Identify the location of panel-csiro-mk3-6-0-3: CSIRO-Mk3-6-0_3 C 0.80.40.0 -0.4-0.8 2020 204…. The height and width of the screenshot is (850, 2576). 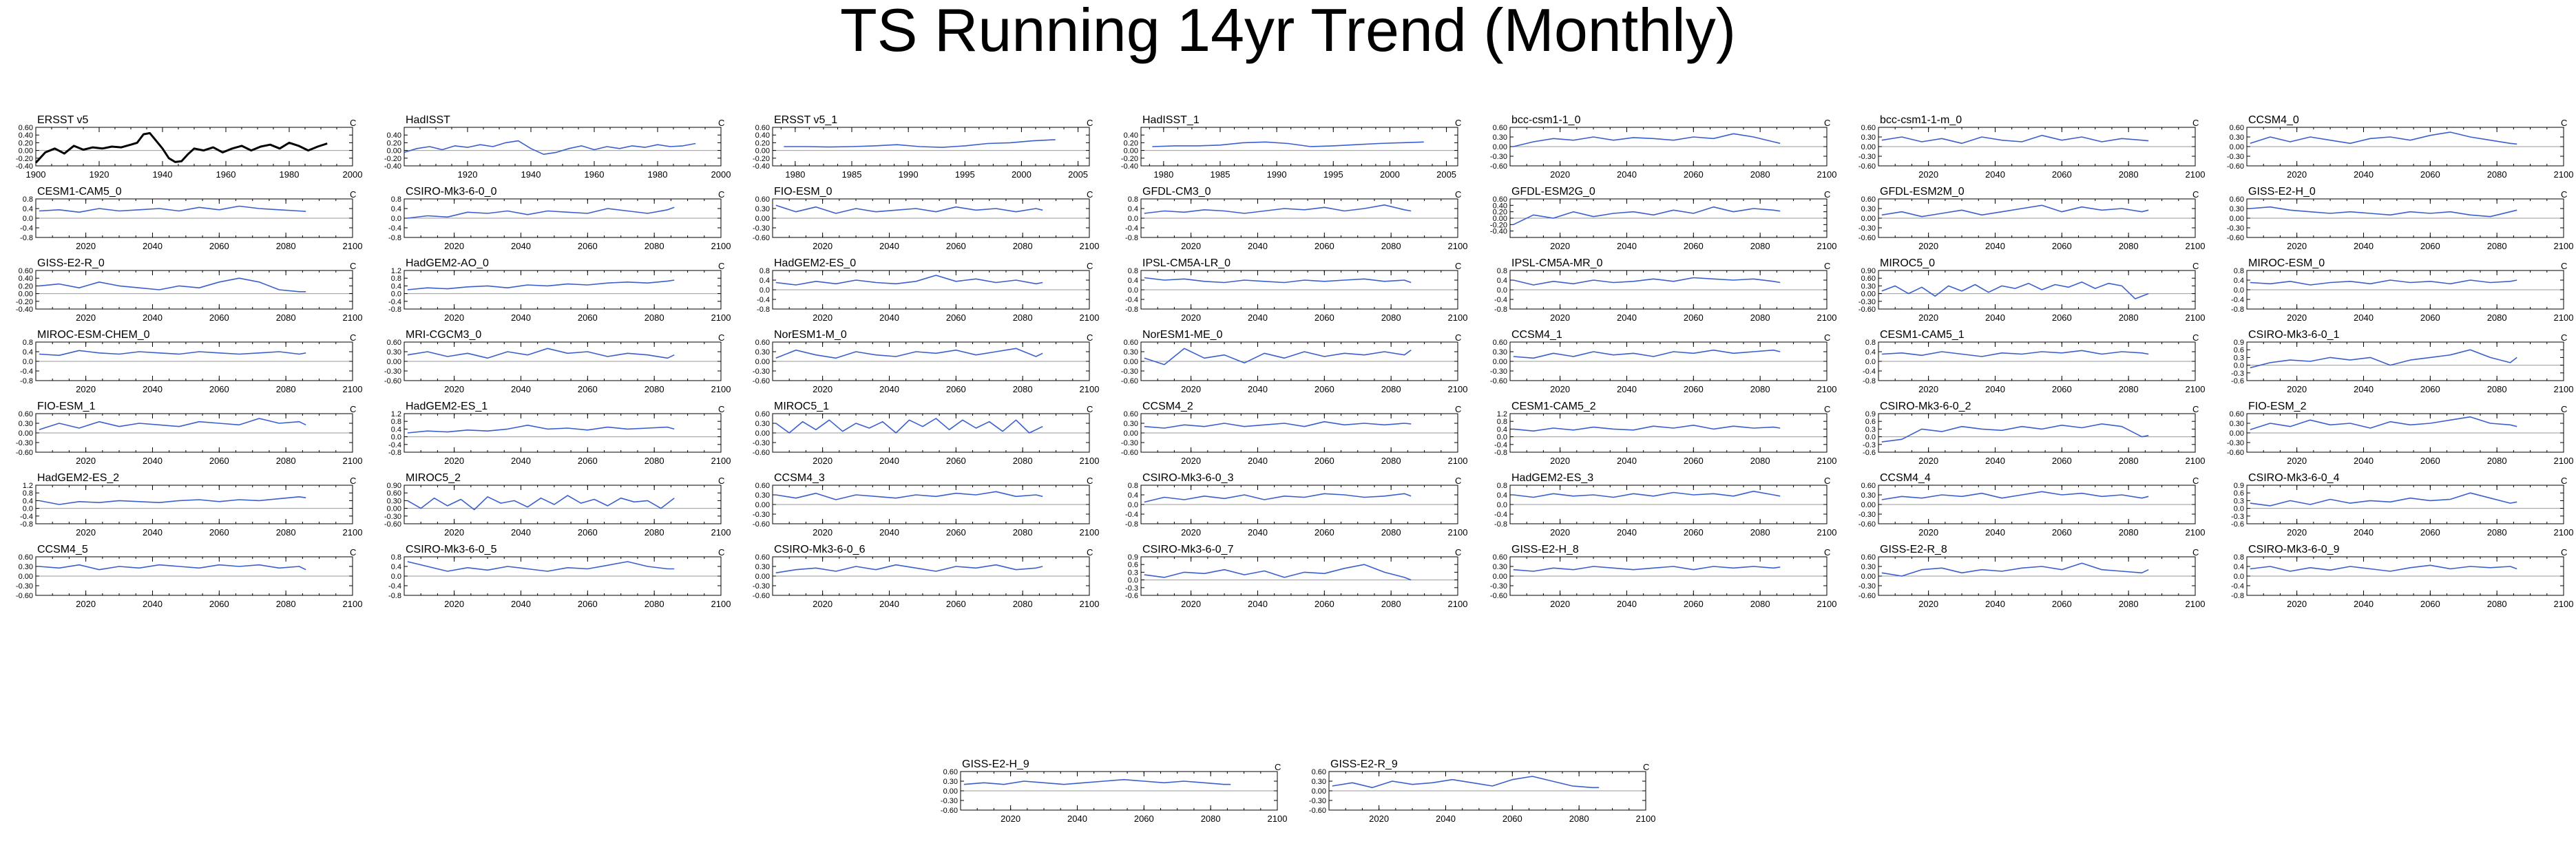
(1296, 505).